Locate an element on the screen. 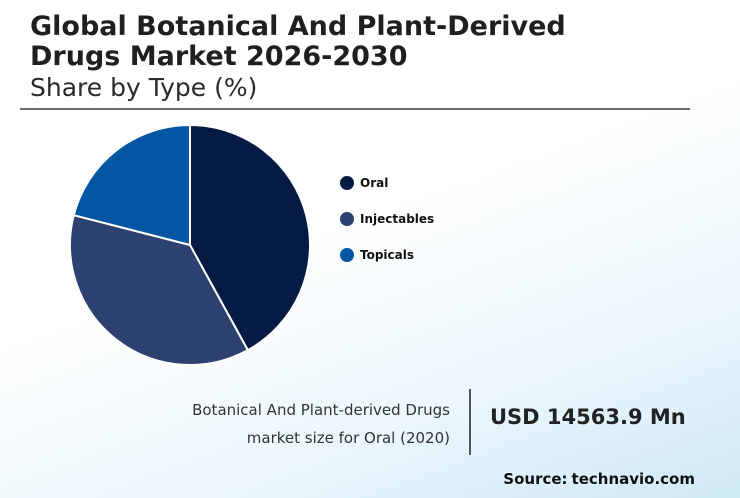  legend-label: Oral is located at coordinates (374, 183).